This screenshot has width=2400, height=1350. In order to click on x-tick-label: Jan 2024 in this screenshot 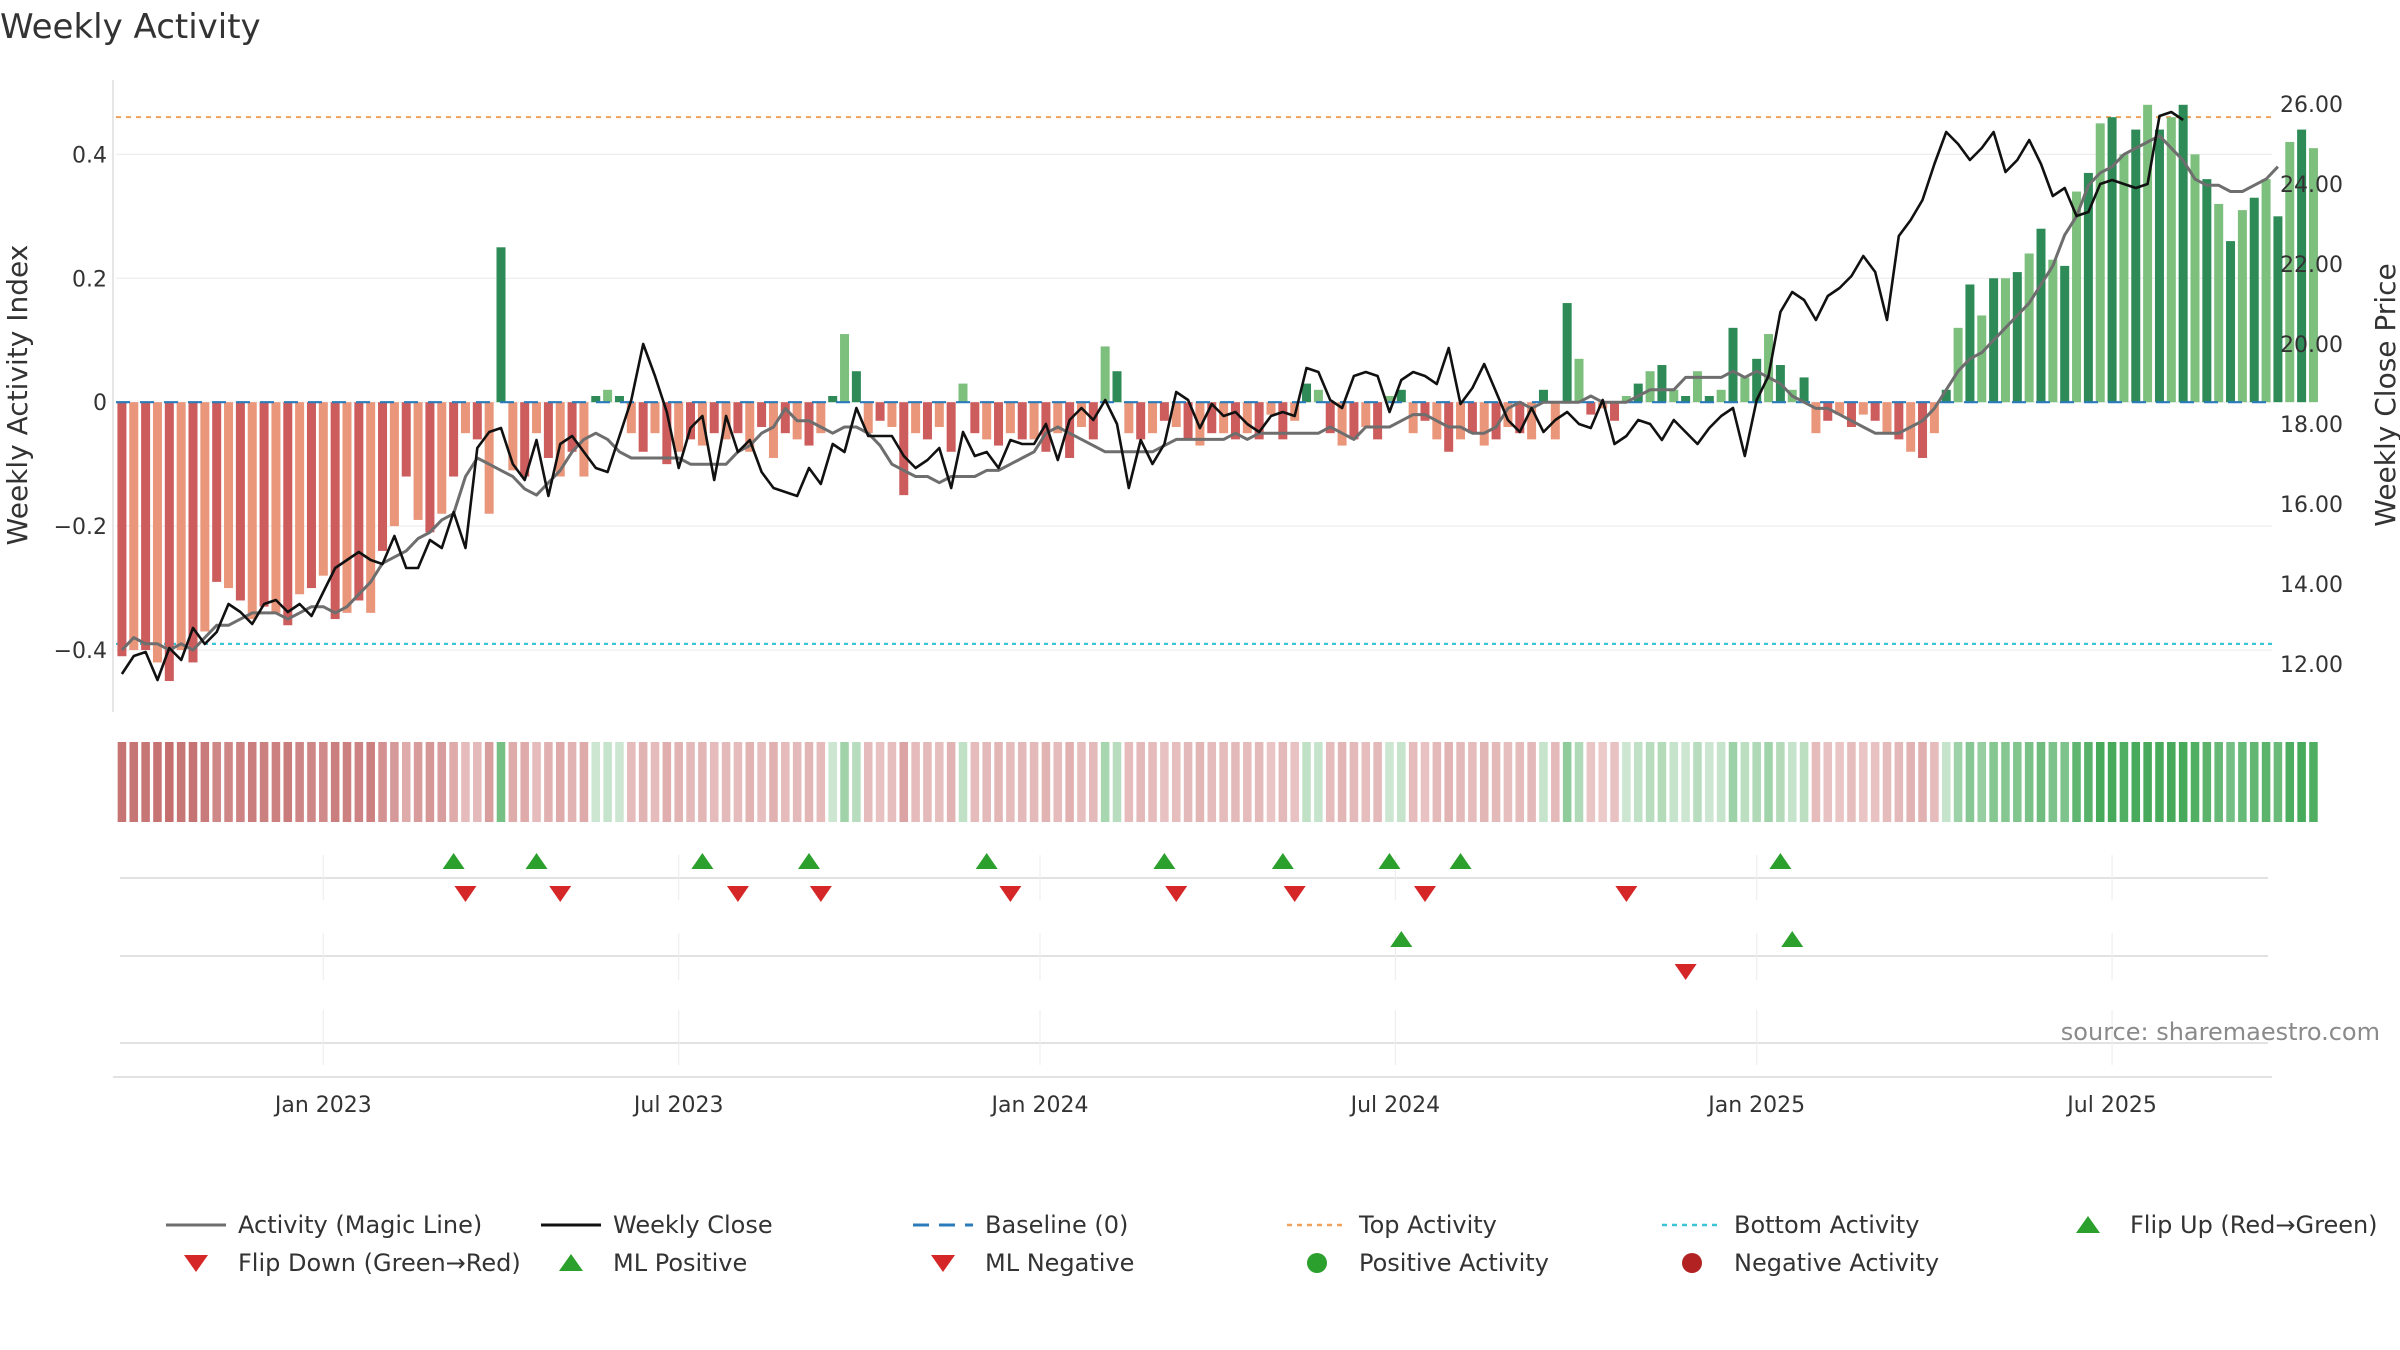, I will do `click(1039, 1105)`.